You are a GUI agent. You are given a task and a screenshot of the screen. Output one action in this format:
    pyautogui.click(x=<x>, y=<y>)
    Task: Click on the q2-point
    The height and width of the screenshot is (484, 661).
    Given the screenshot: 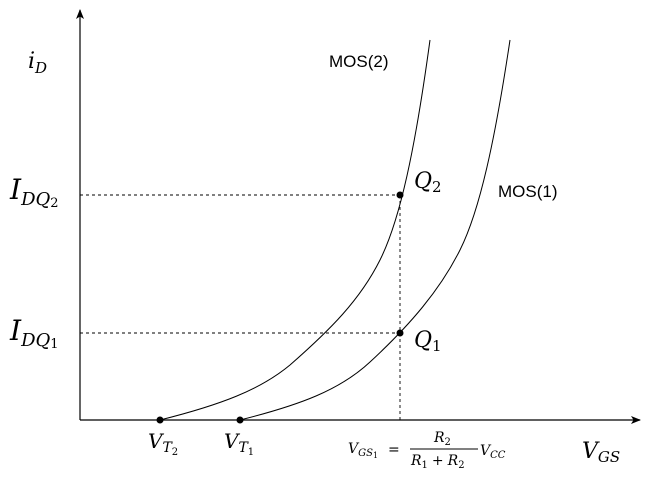 What is the action you would take?
    pyautogui.click(x=400, y=195)
    